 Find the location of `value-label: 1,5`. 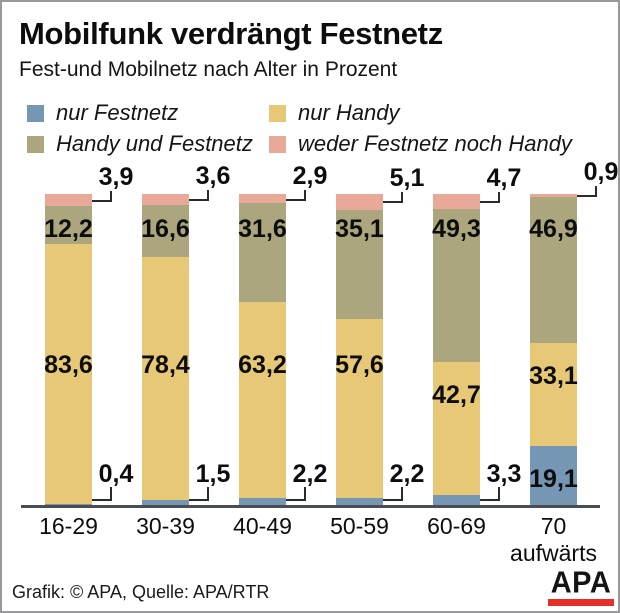

value-label: 1,5 is located at coordinates (213, 474).